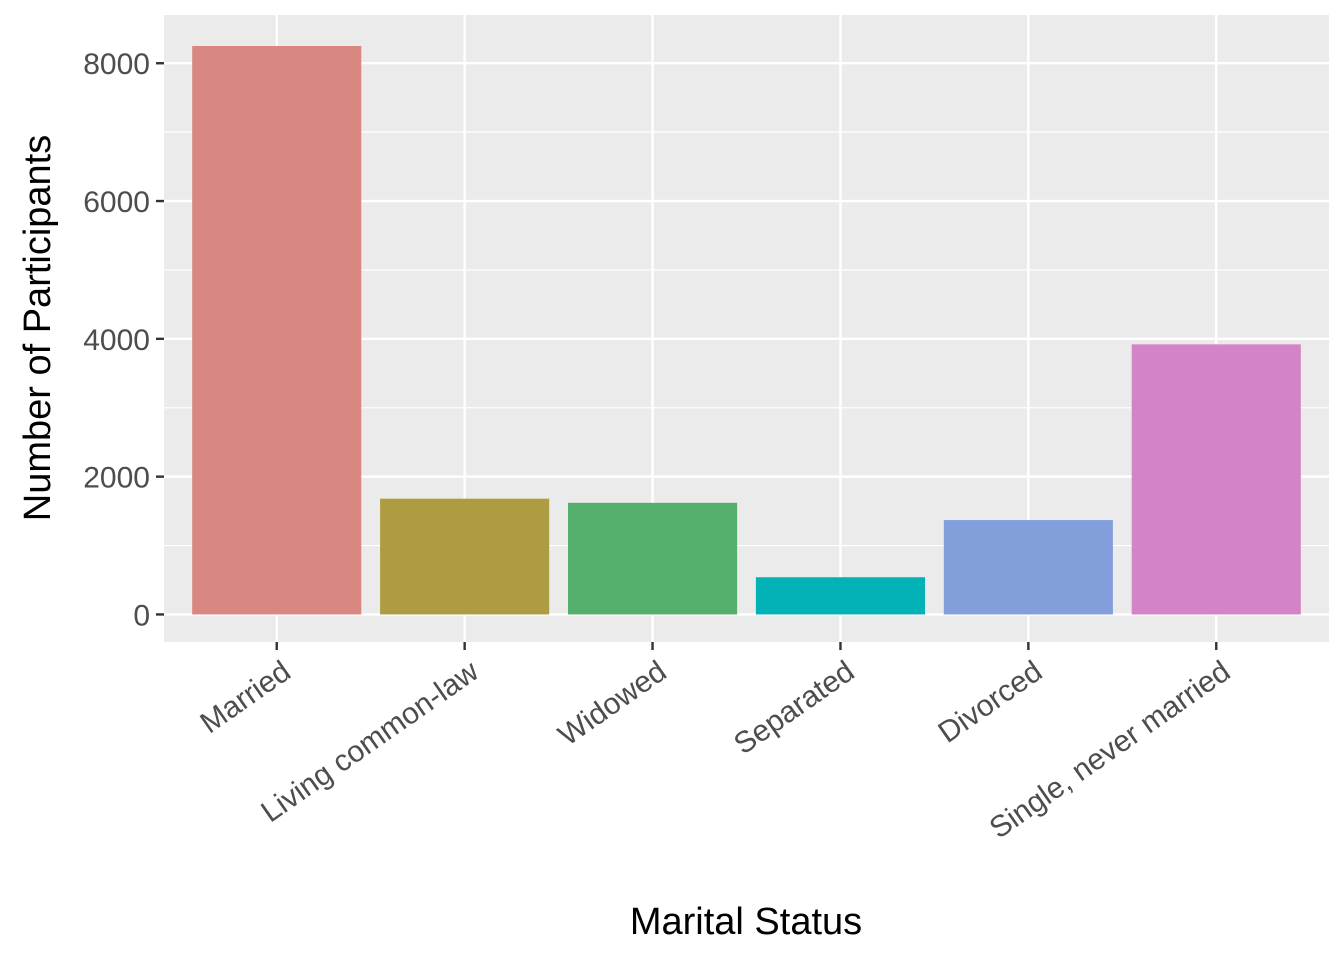 The image size is (1344, 960). Describe the element at coordinates (277, 330) in the screenshot. I see `bar-married` at that location.